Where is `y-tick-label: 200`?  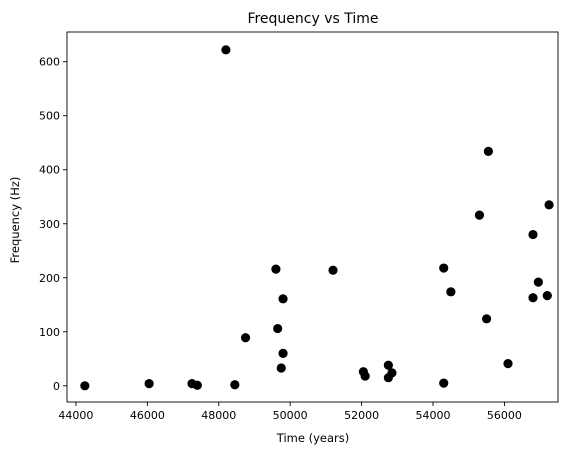 y-tick-label: 200 is located at coordinates (49, 278).